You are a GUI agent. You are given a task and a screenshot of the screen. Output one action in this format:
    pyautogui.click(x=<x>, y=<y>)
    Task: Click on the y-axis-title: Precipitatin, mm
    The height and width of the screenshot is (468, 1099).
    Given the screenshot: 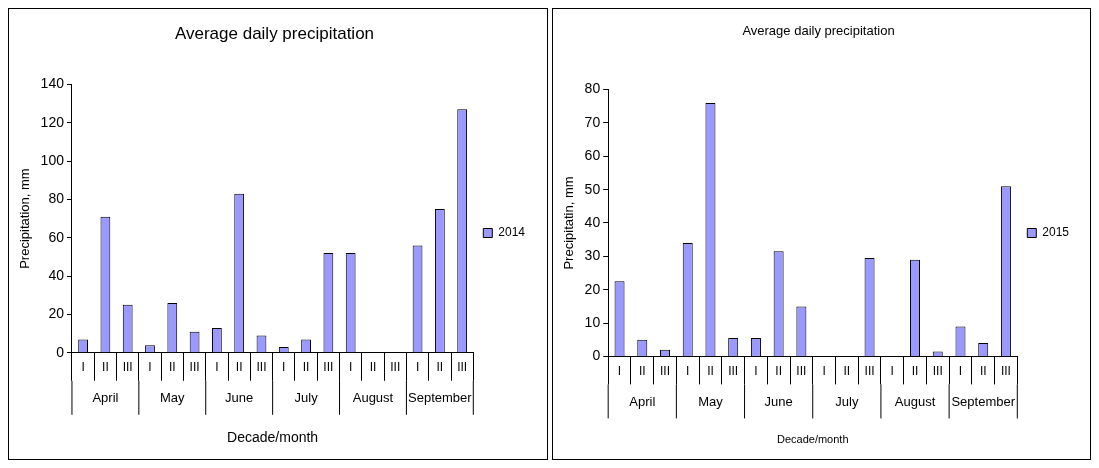 What is the action you would take?
    pyautogui.click(x=568, y=223)
    